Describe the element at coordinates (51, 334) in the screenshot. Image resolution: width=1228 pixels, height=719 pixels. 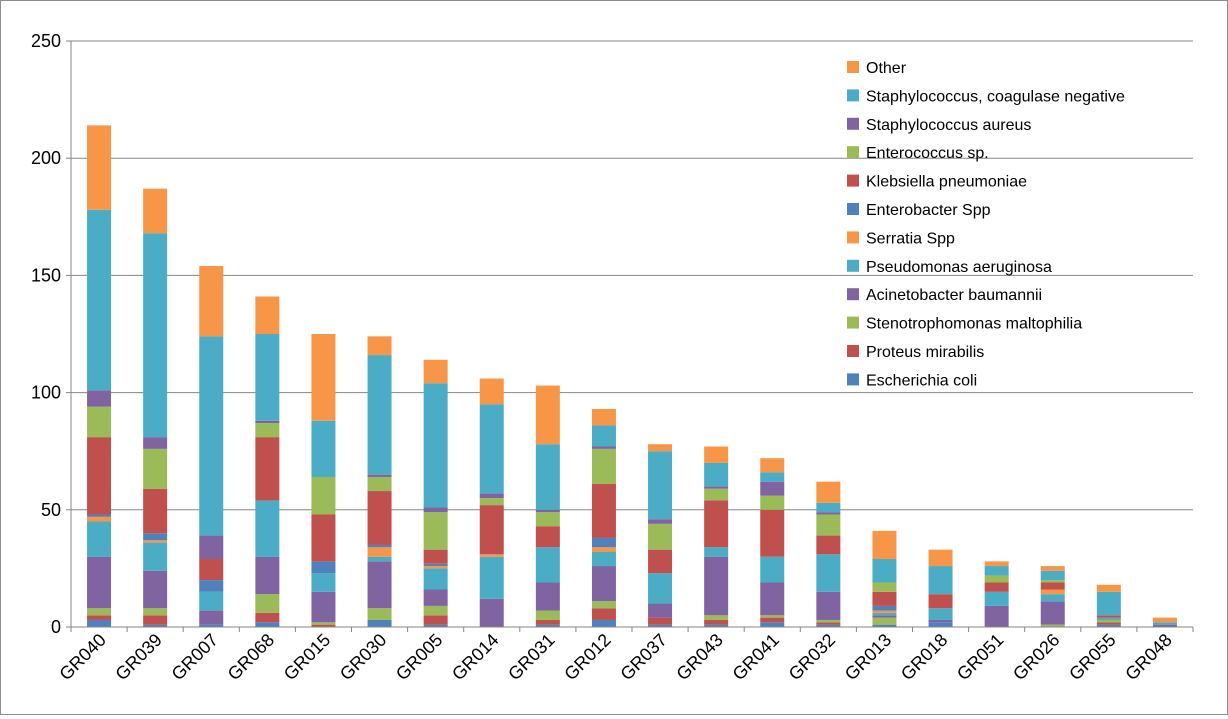
I see `y-axis-ticks: 0 50 100 150 200 250` at that location.